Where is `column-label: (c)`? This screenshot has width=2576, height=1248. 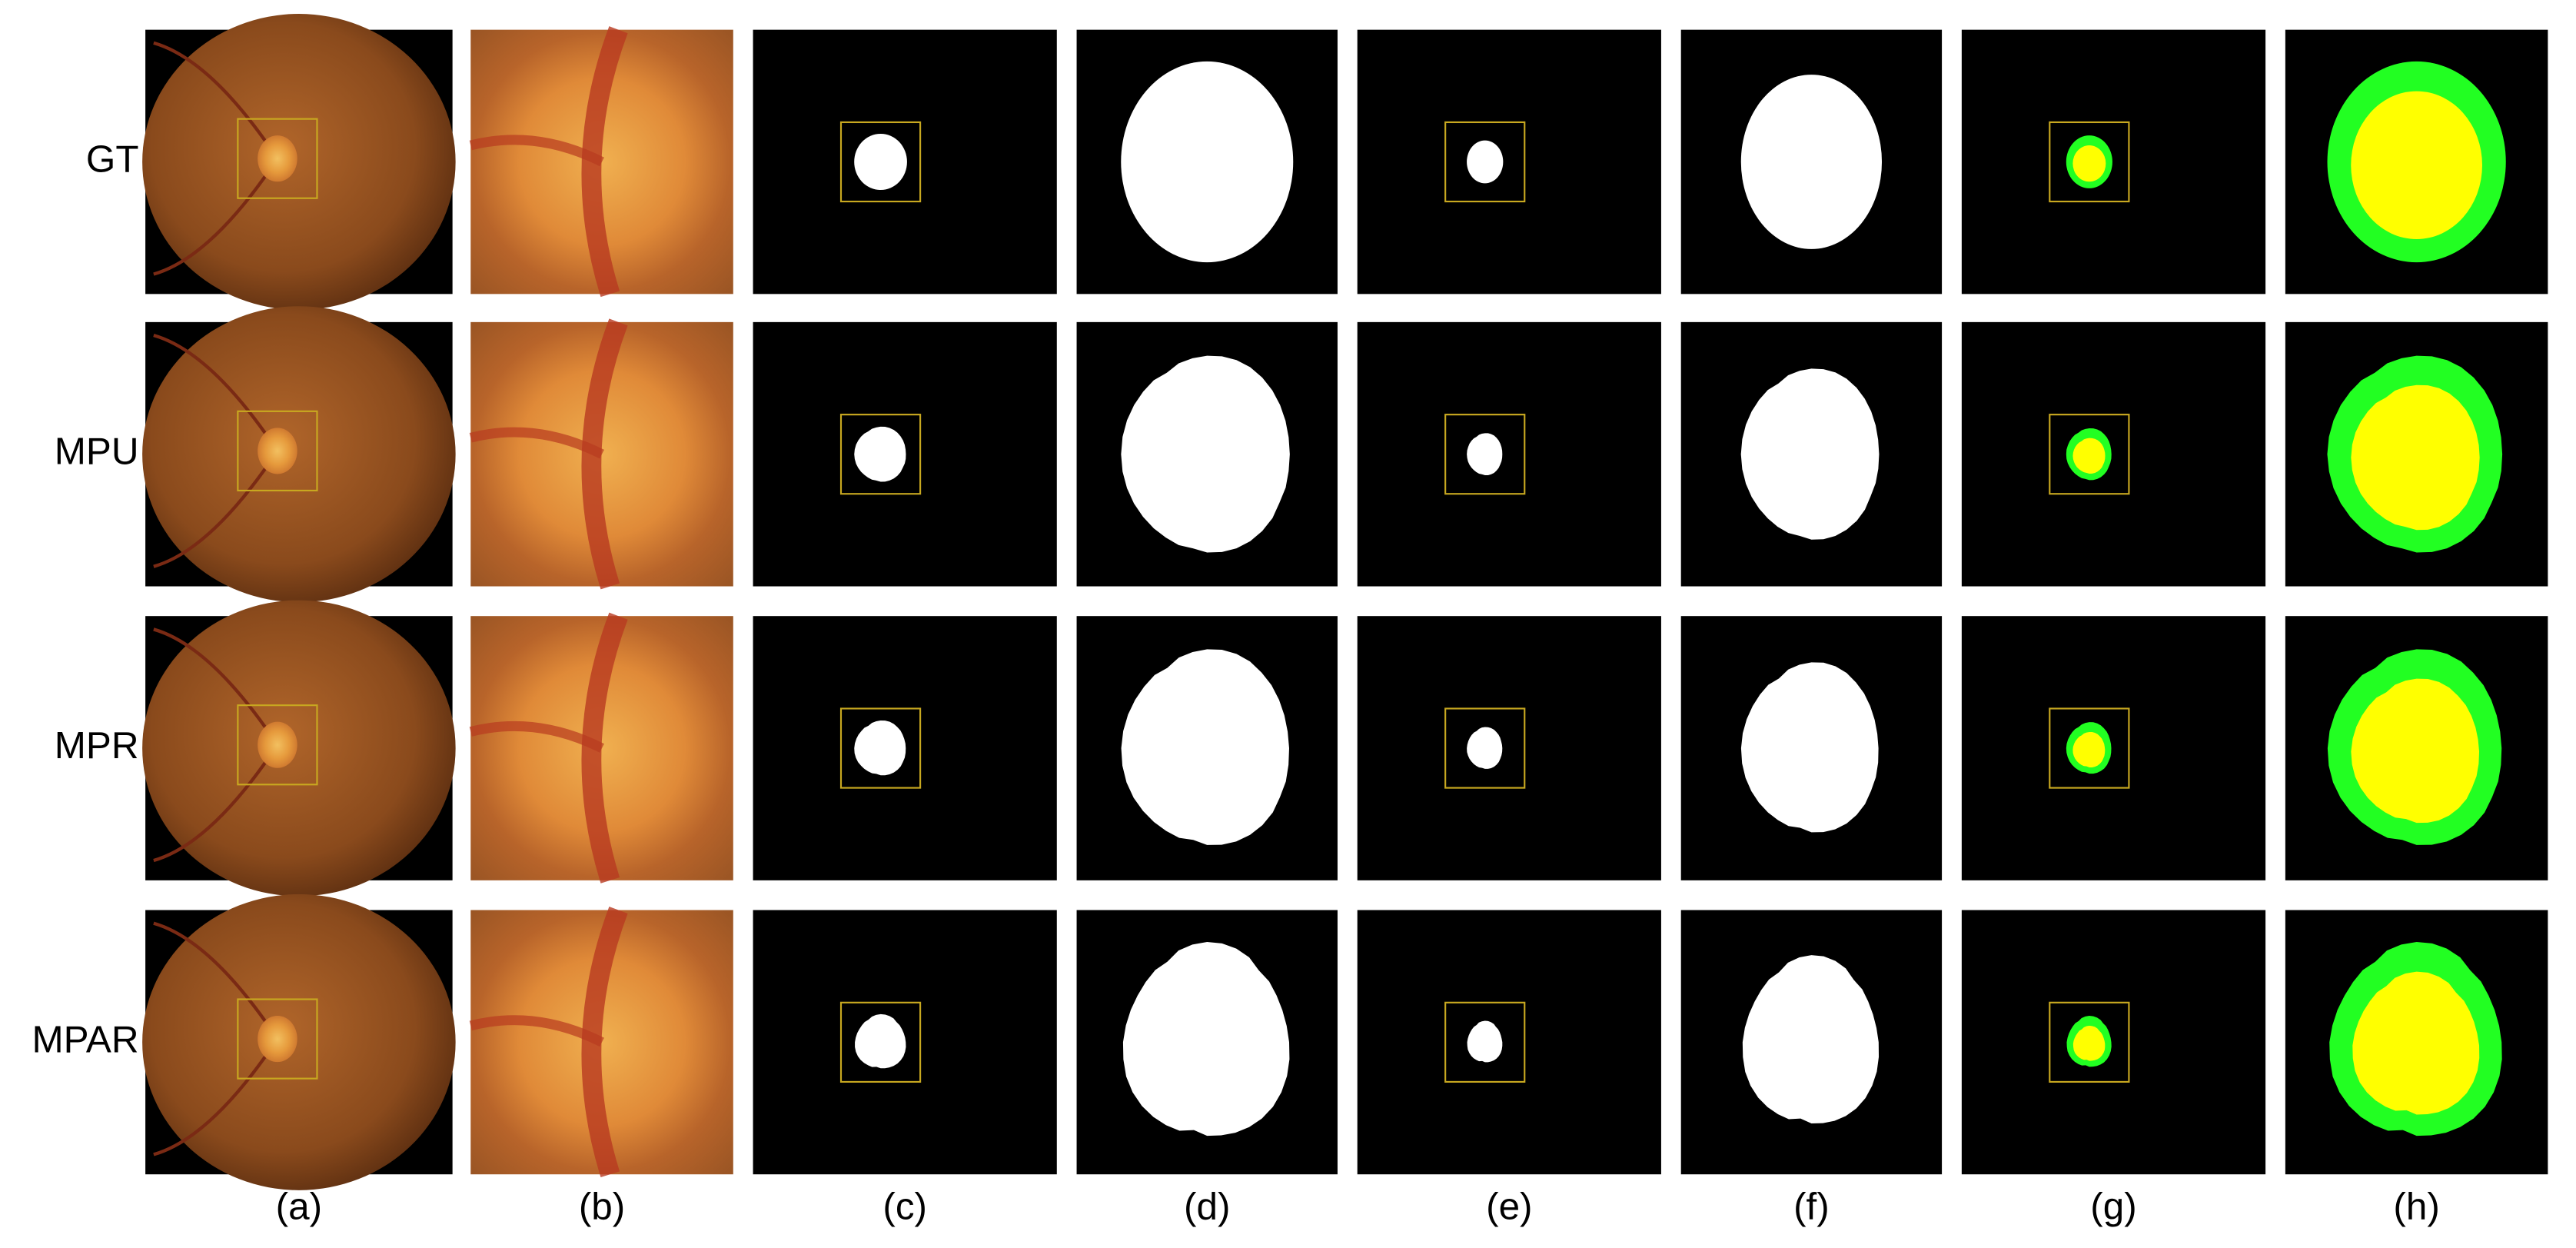
column-label: (c) is located at coordinates (905, 1206).